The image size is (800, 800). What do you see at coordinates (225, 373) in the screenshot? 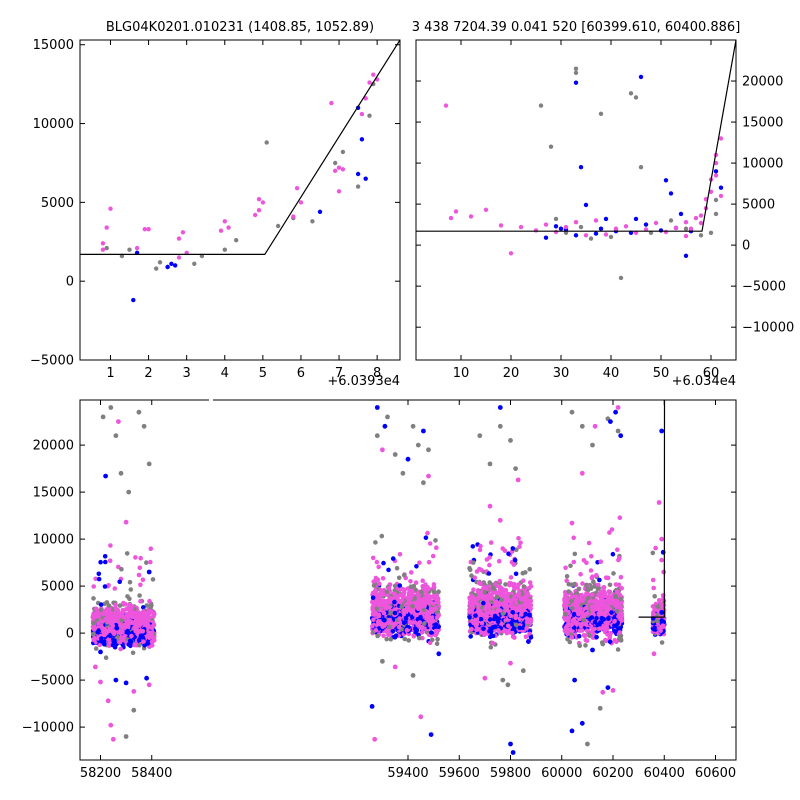
I see `x-tick-label: 4` at bounding box center [225, 373].